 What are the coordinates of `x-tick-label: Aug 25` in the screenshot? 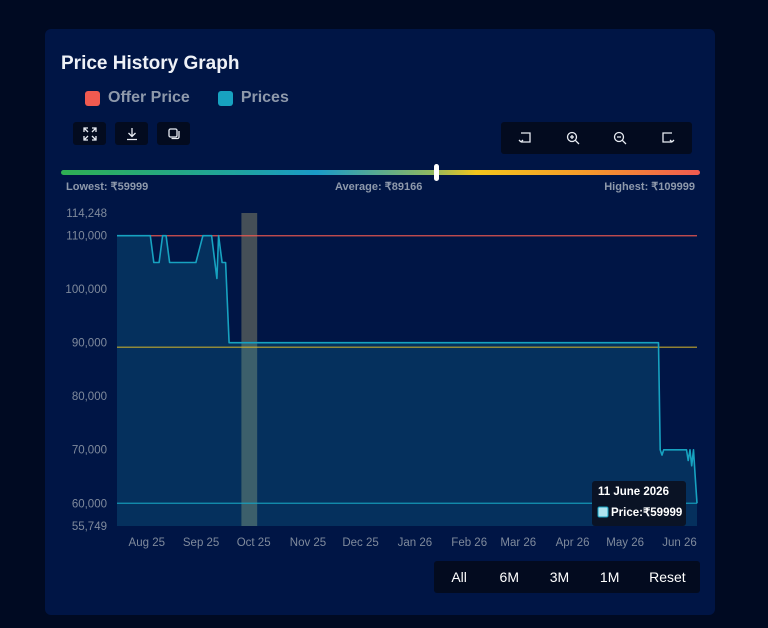 It's located at (147, 543).